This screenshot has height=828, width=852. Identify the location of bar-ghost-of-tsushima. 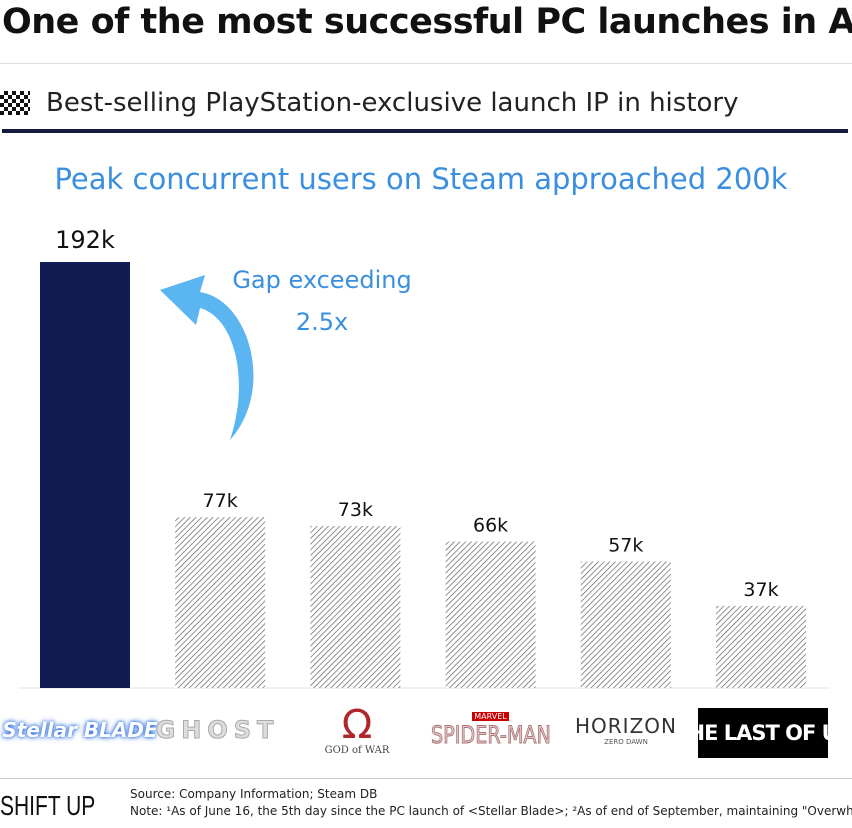
(220, 602).